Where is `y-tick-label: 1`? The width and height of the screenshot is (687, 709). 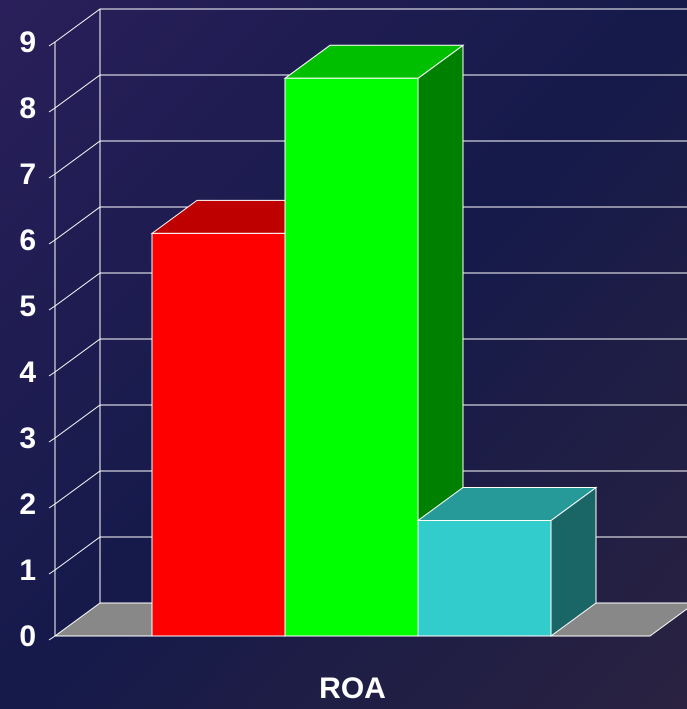 y-tick-label: 1 is located at coordinates (27, 570).